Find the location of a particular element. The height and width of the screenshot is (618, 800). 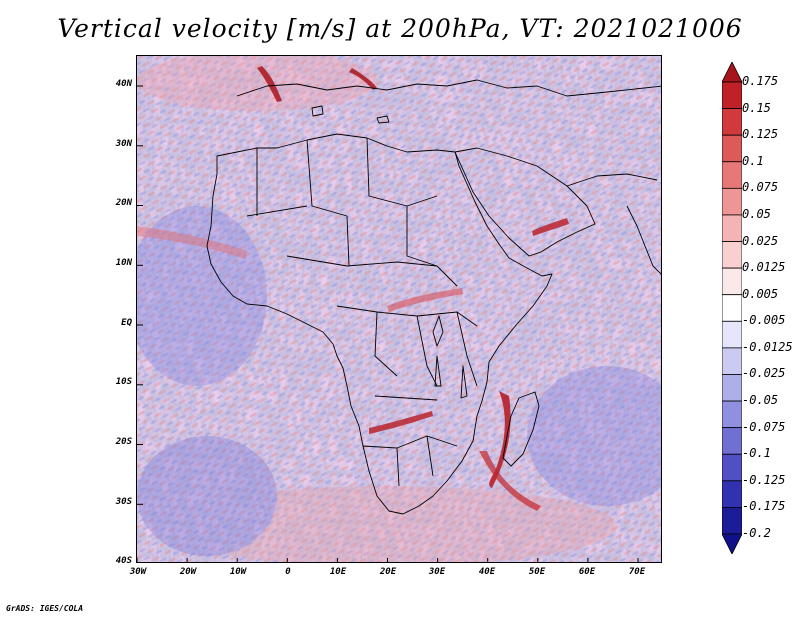

lon-label-20w: 20W is located at coordinates (188, 572).